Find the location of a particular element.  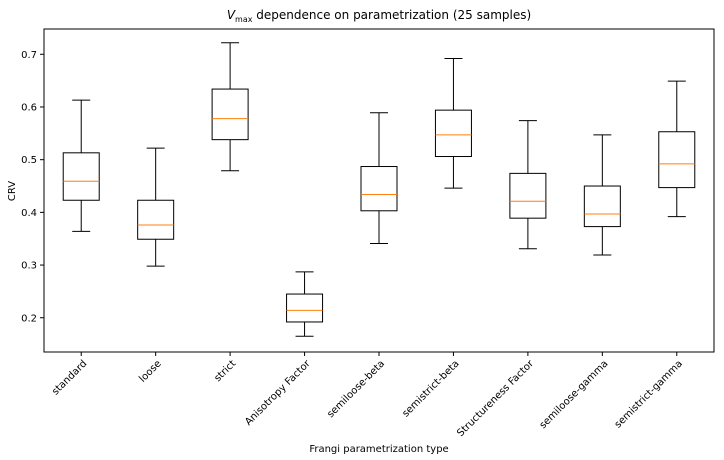

x-tick-label-6: Structureness Factor is located at coordinates (495, 398).